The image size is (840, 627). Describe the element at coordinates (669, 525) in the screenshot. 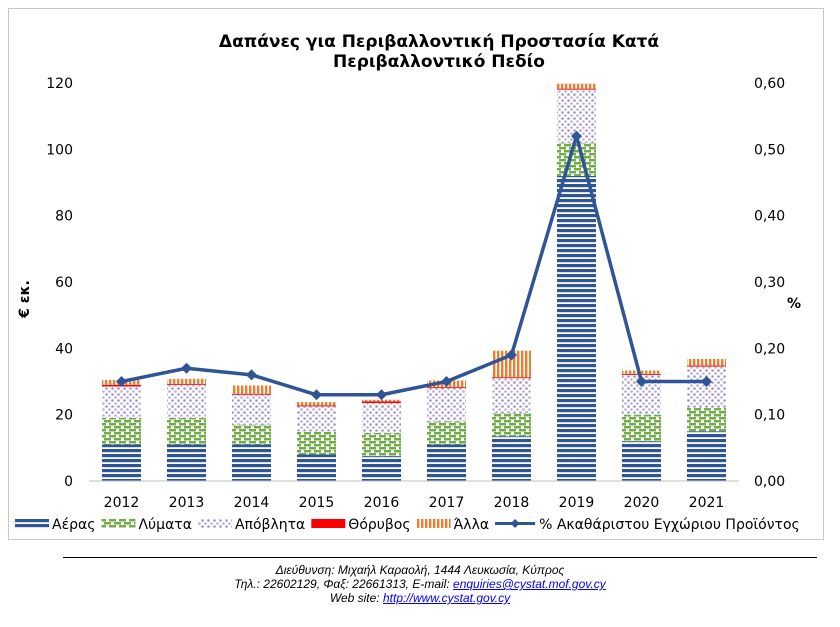

I see `legend-label: % Ακαθάριστου Εγχώριου Προϊόντος` at that location.